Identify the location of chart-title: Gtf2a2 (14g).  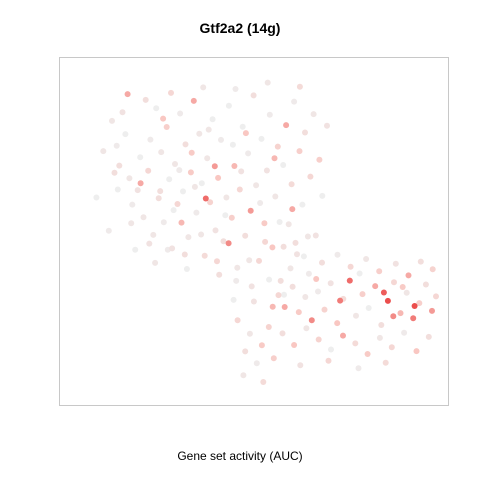
(240, 28).